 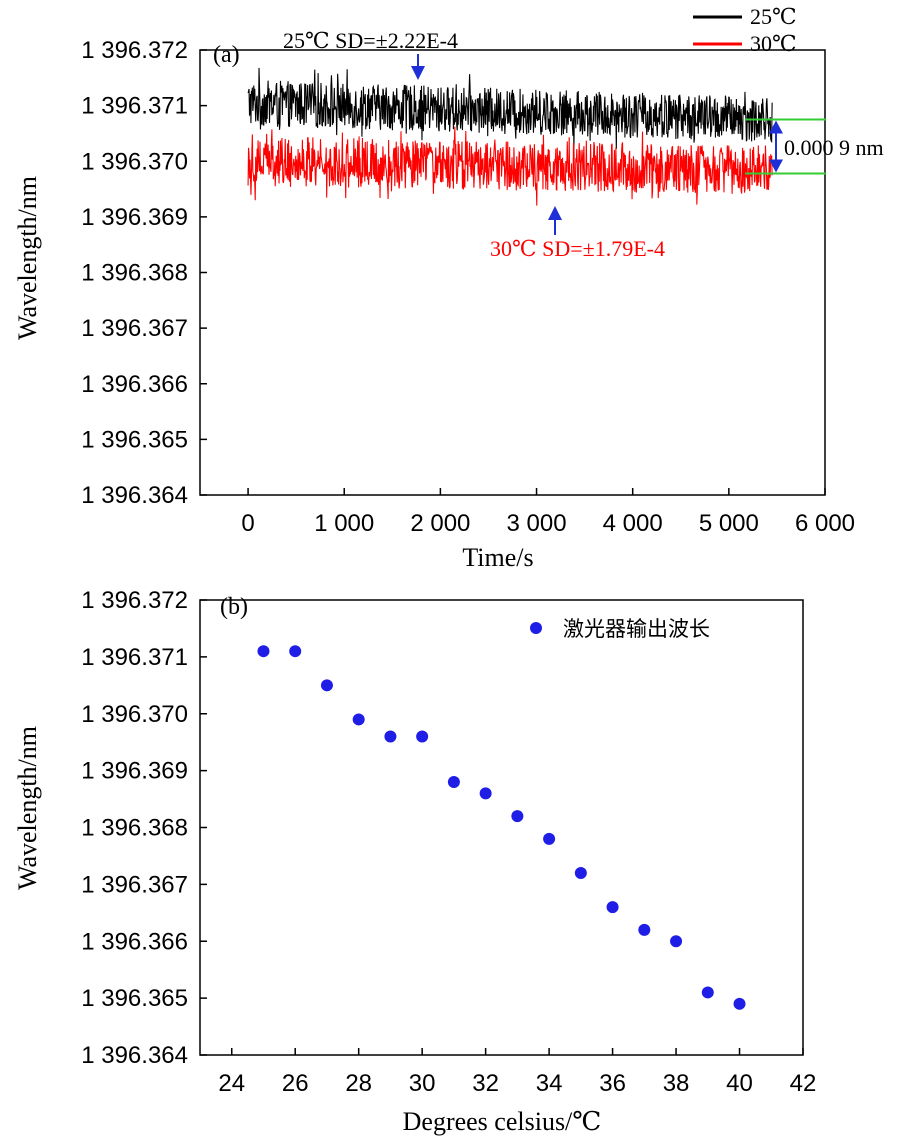 What do you see at coordinates (537, 523) in the screenshot?
I see `panel-a-x-tick-label: 3 000` at bounding box center [537, 523].